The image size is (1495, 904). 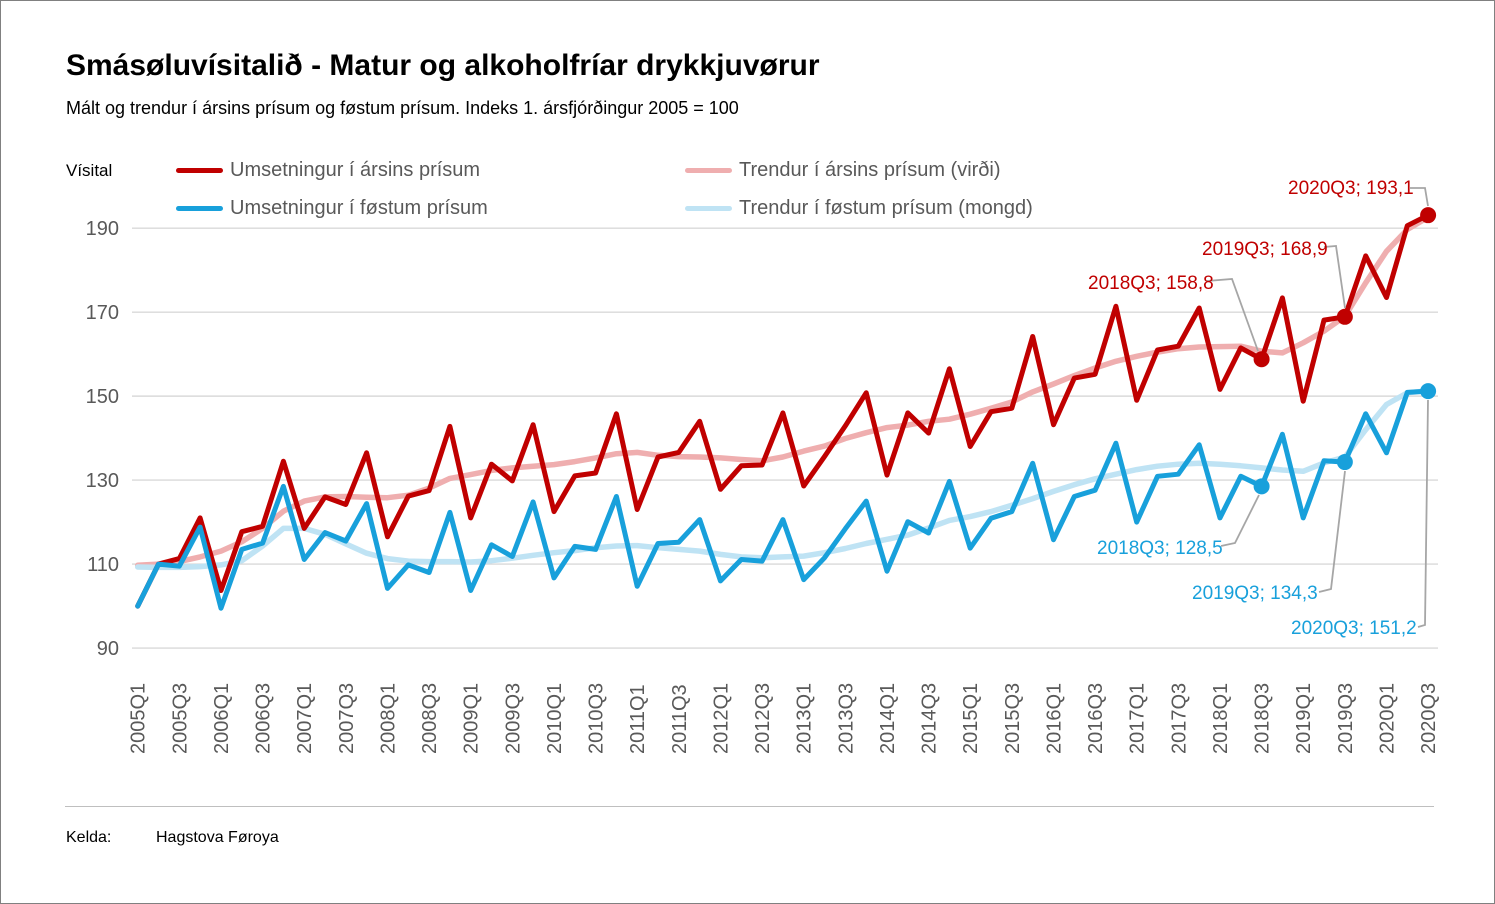 What do you see at coordinates (217, 837) in the screenshot?
I see `source-value: Hagstova Føroya` at bounding box center [217, 837].